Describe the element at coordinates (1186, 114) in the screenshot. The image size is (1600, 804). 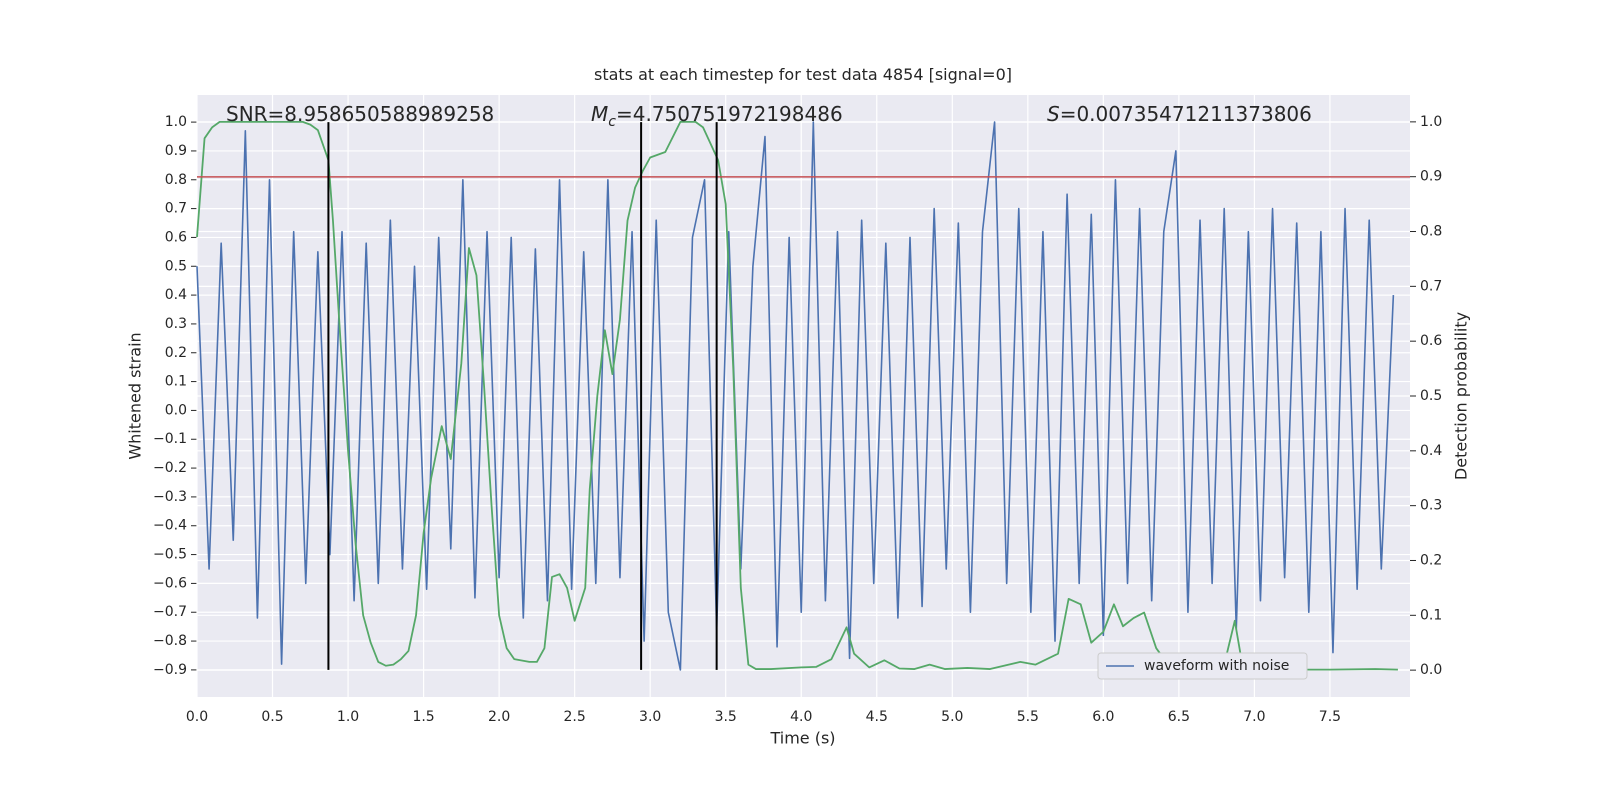
I see `annotation-value: =0.00735471211373806` at that location.